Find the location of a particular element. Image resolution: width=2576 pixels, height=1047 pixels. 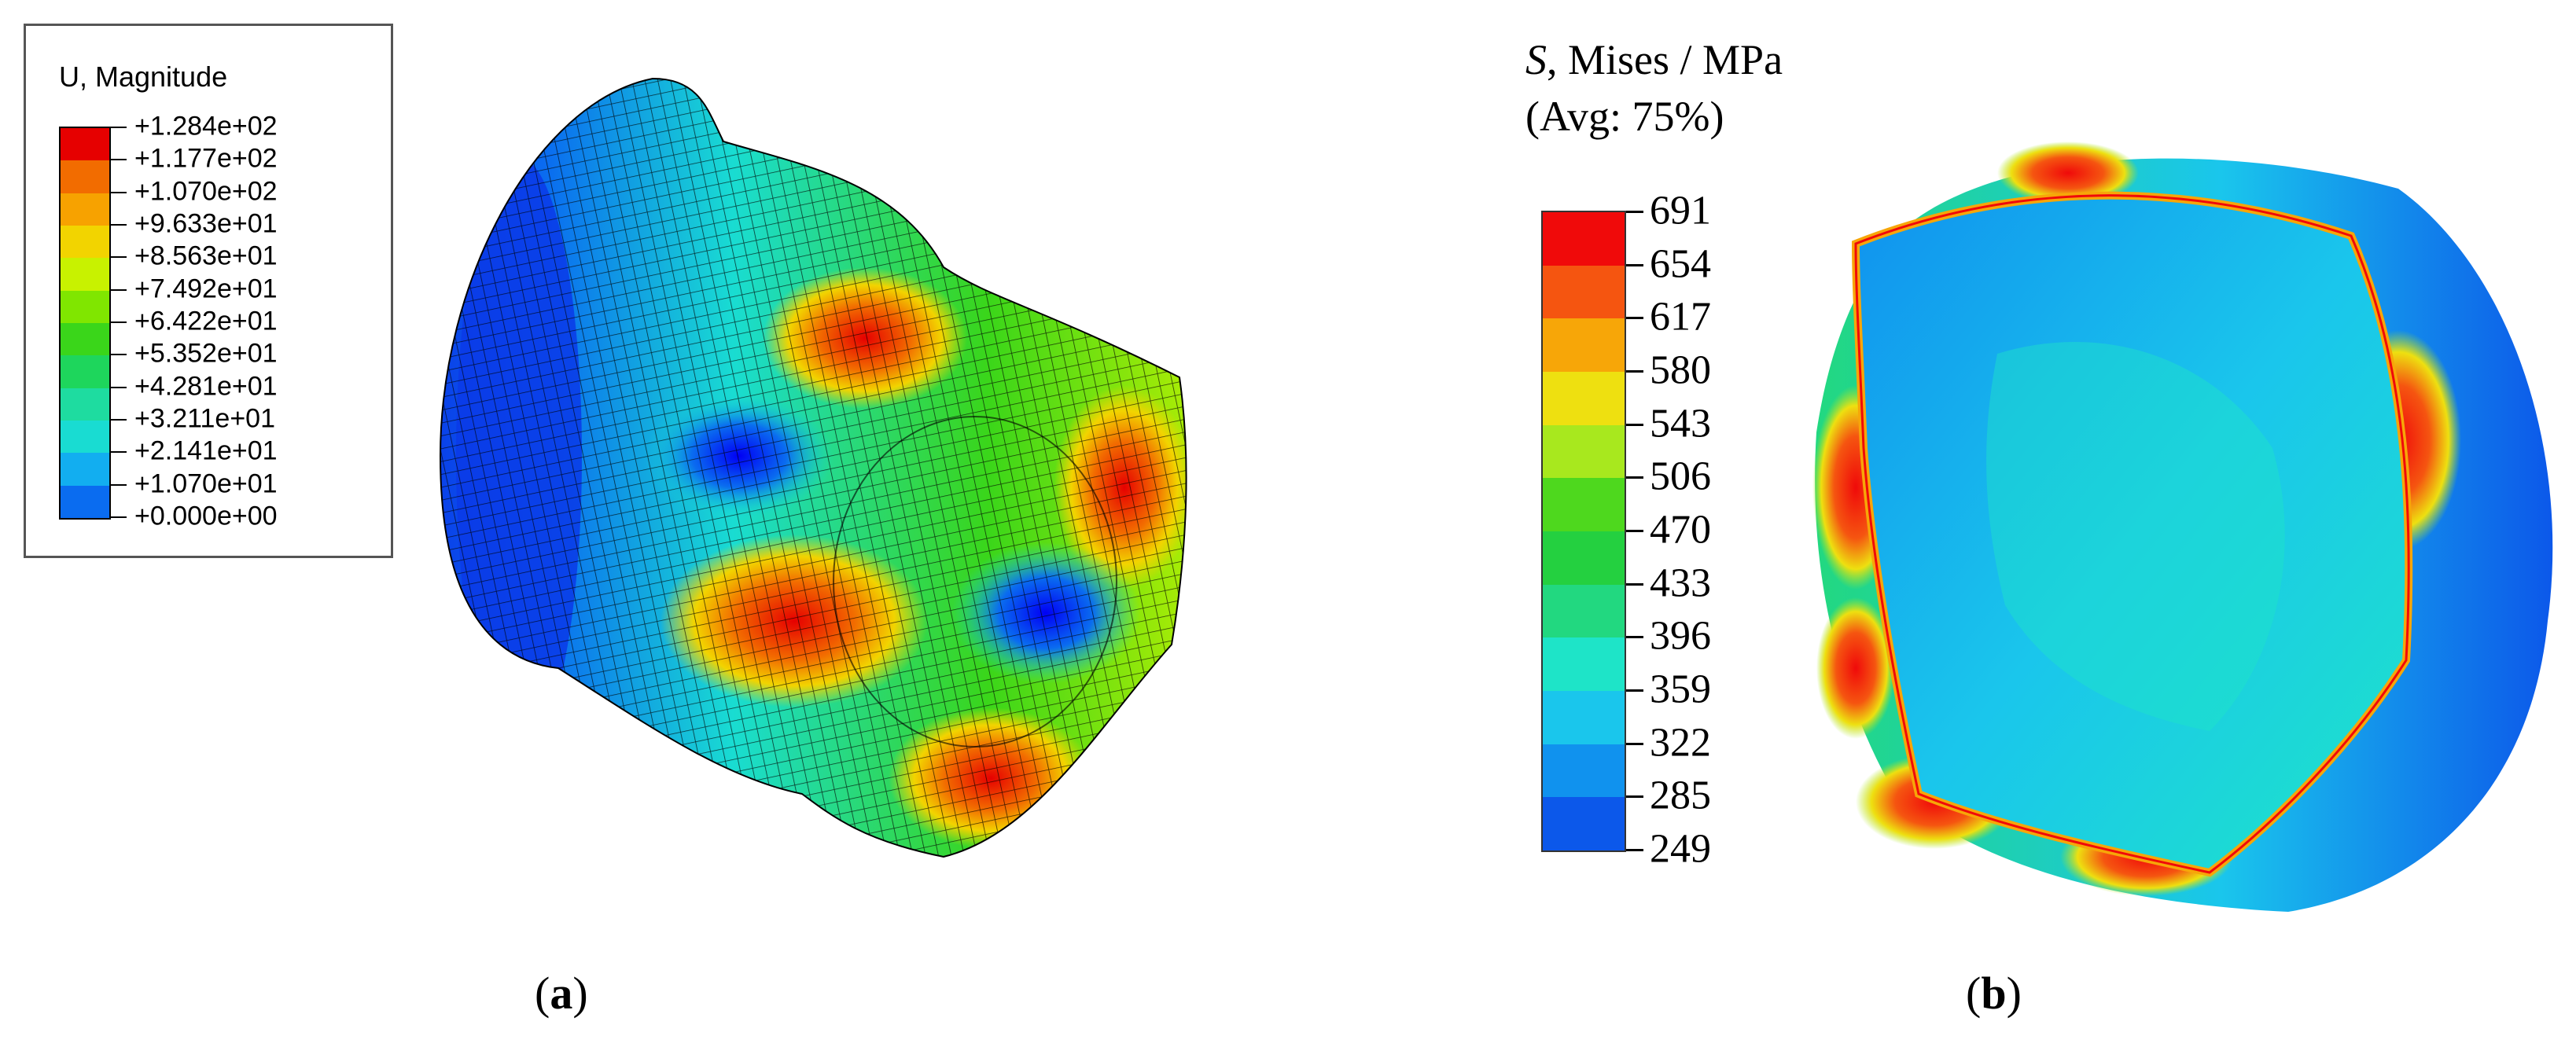

caption-a: (a) is located at coordinates (561, 993).